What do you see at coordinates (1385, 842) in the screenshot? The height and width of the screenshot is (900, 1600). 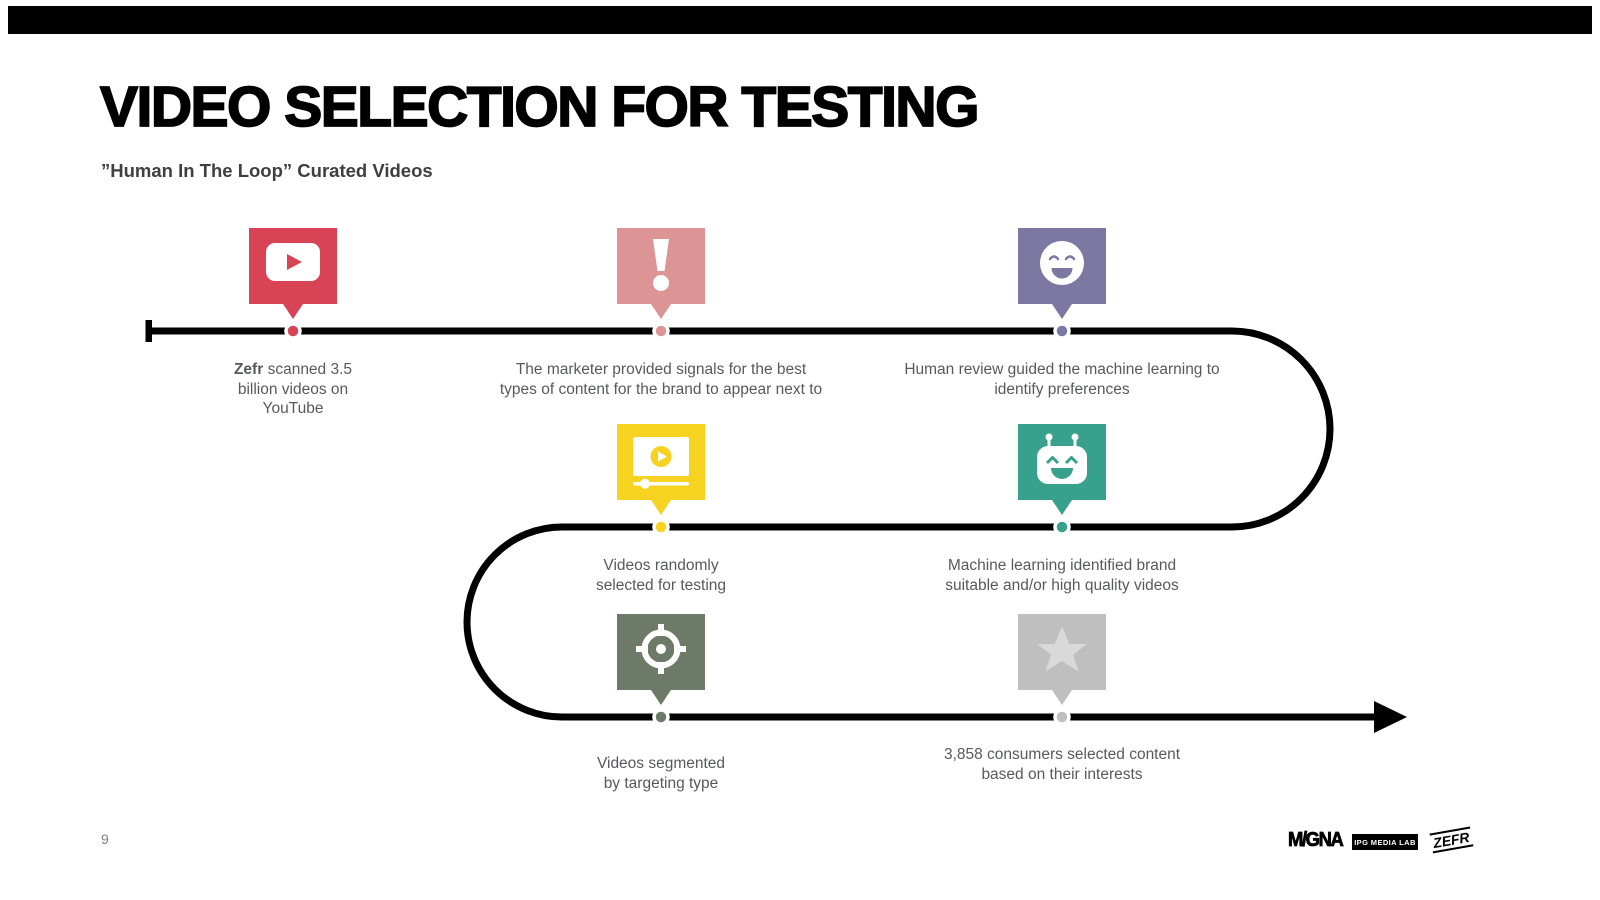 I see `ipg-media-lab-logo: IPG MEDIA LAB` at bounding box center [1385, 842].